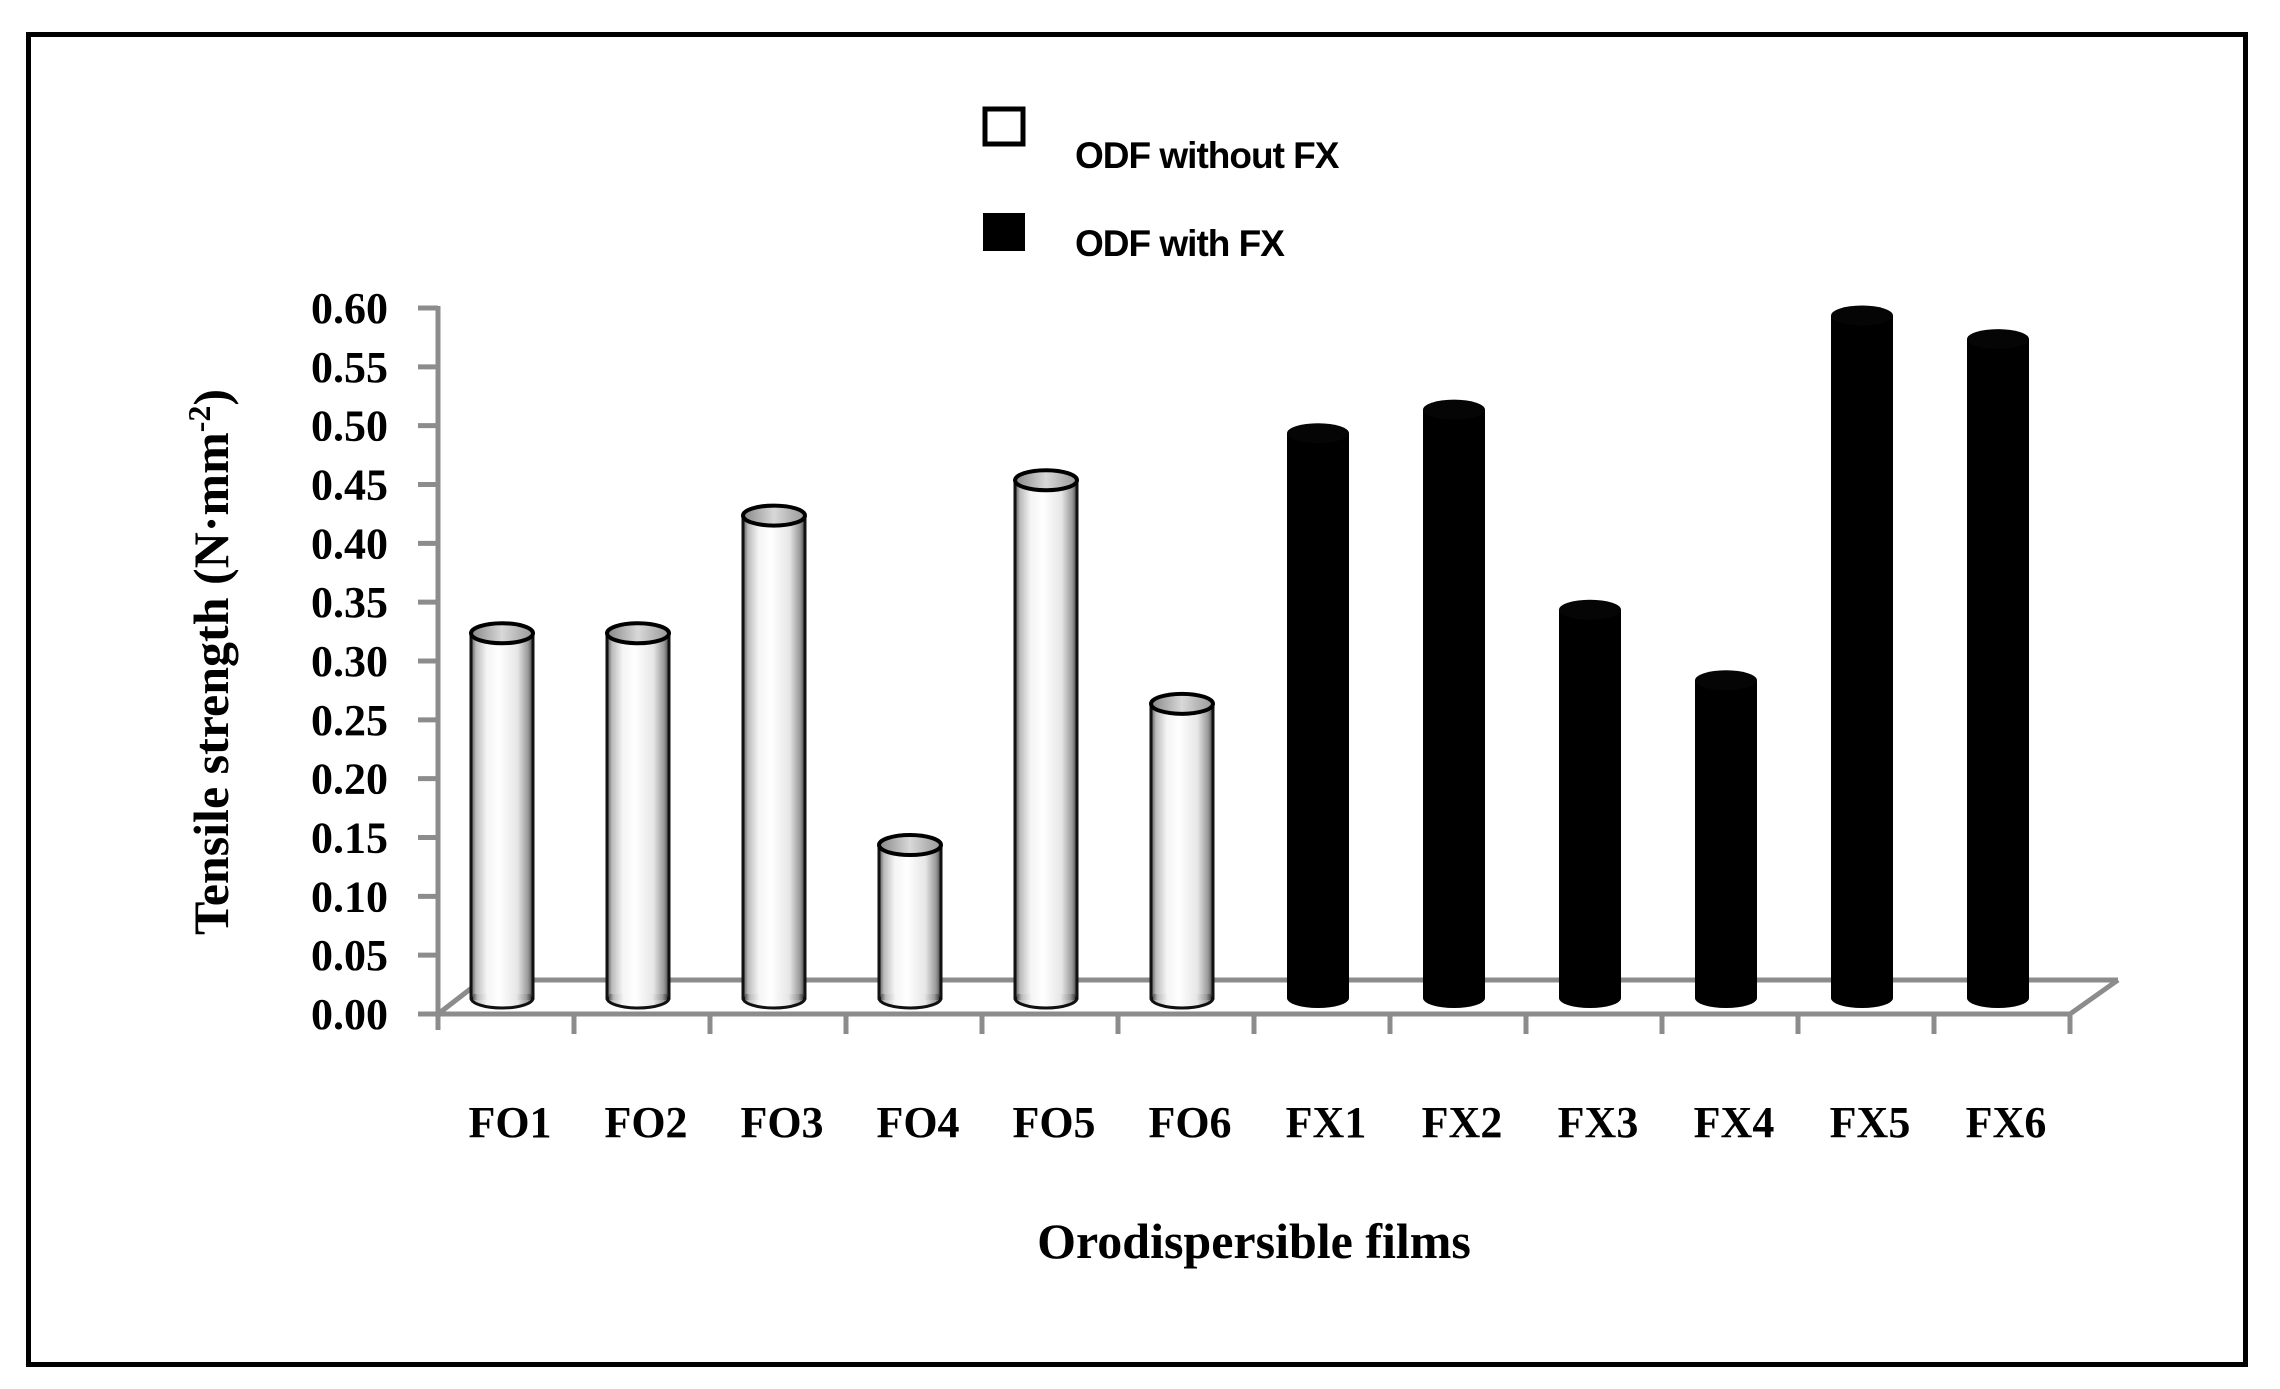  Describe the element at coordinates (349, 896) in the screenshot. I see `y-tick-label: 0.10` at that location.